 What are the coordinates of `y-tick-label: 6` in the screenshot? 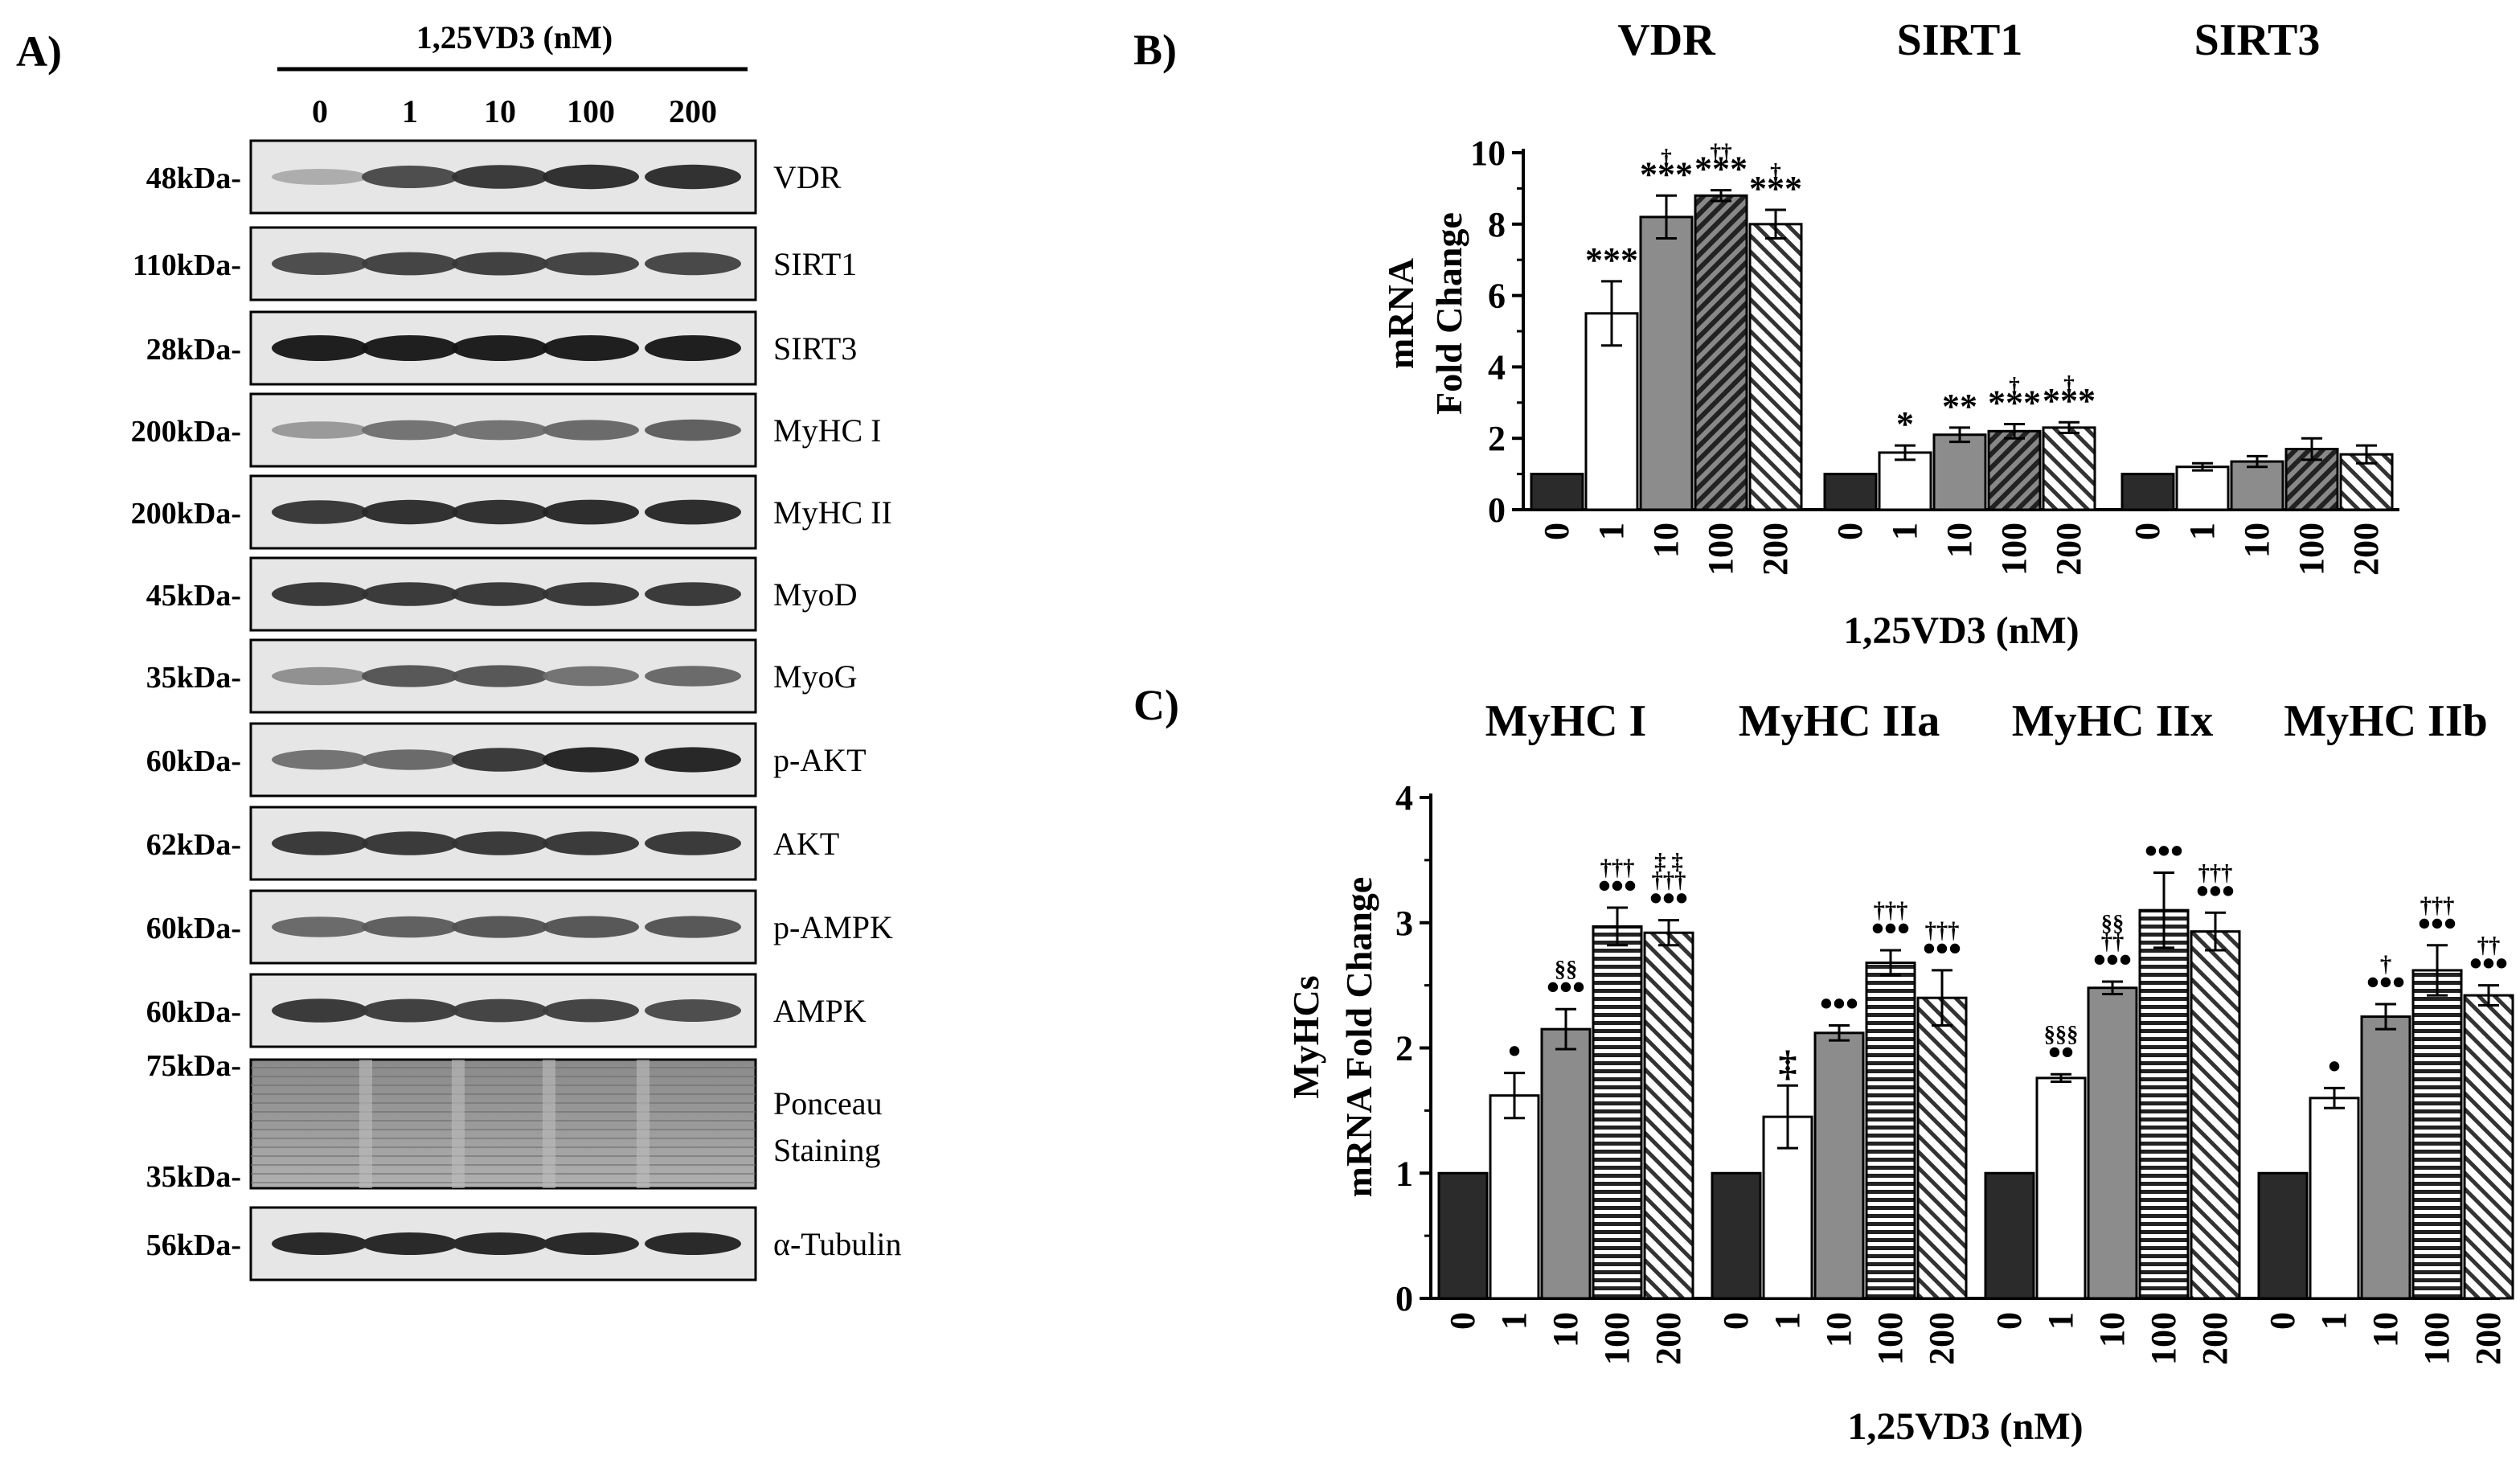 It's located at (1497, 297).